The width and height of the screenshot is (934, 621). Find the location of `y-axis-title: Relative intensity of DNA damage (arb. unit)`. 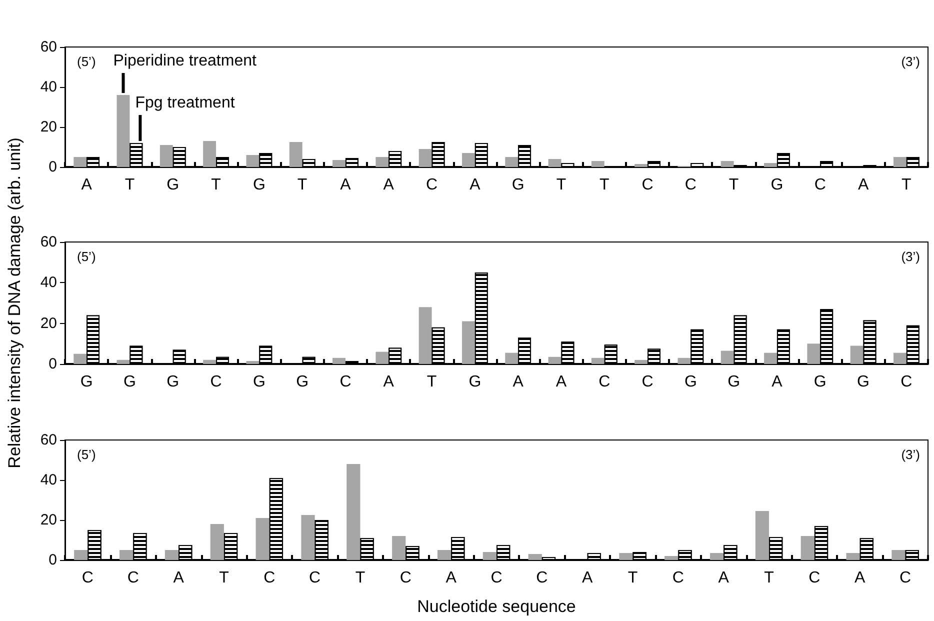

y-axis-title: Relative intensity of DNA damage (arb. unit) is located at coordinates (14, 303).